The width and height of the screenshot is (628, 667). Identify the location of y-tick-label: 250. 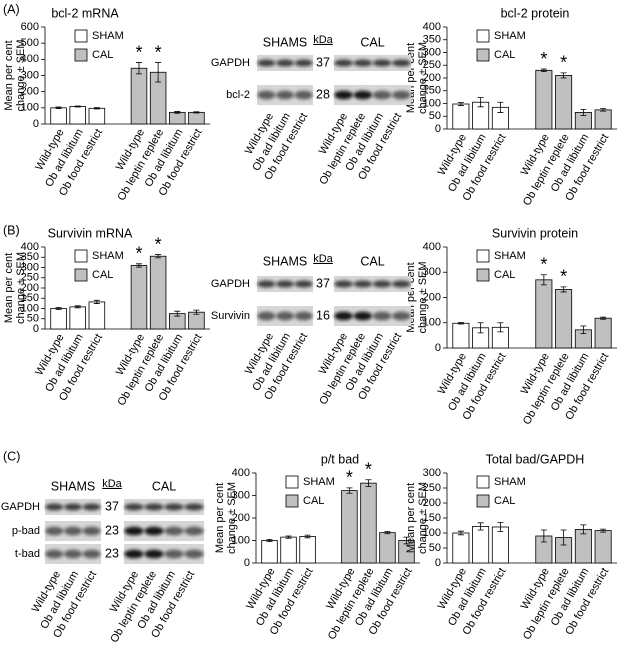
(30, 278).